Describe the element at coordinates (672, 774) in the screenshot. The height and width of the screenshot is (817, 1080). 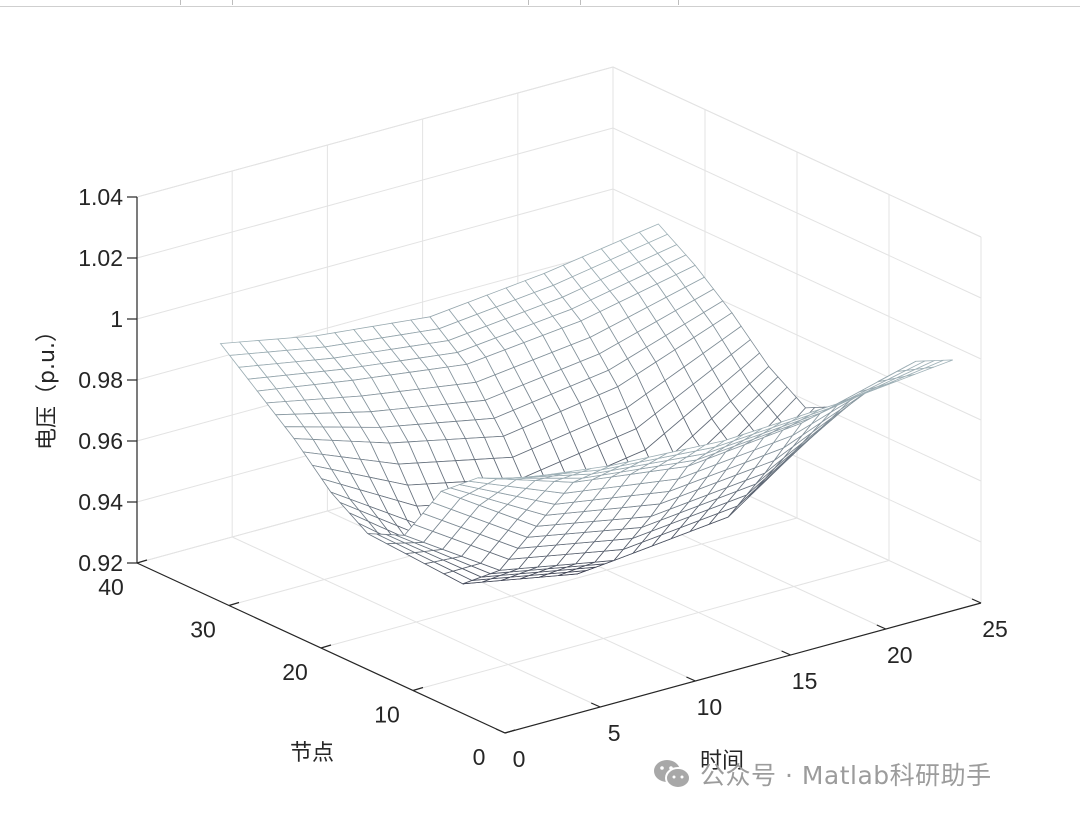
I see `wechat-icon` at that location.